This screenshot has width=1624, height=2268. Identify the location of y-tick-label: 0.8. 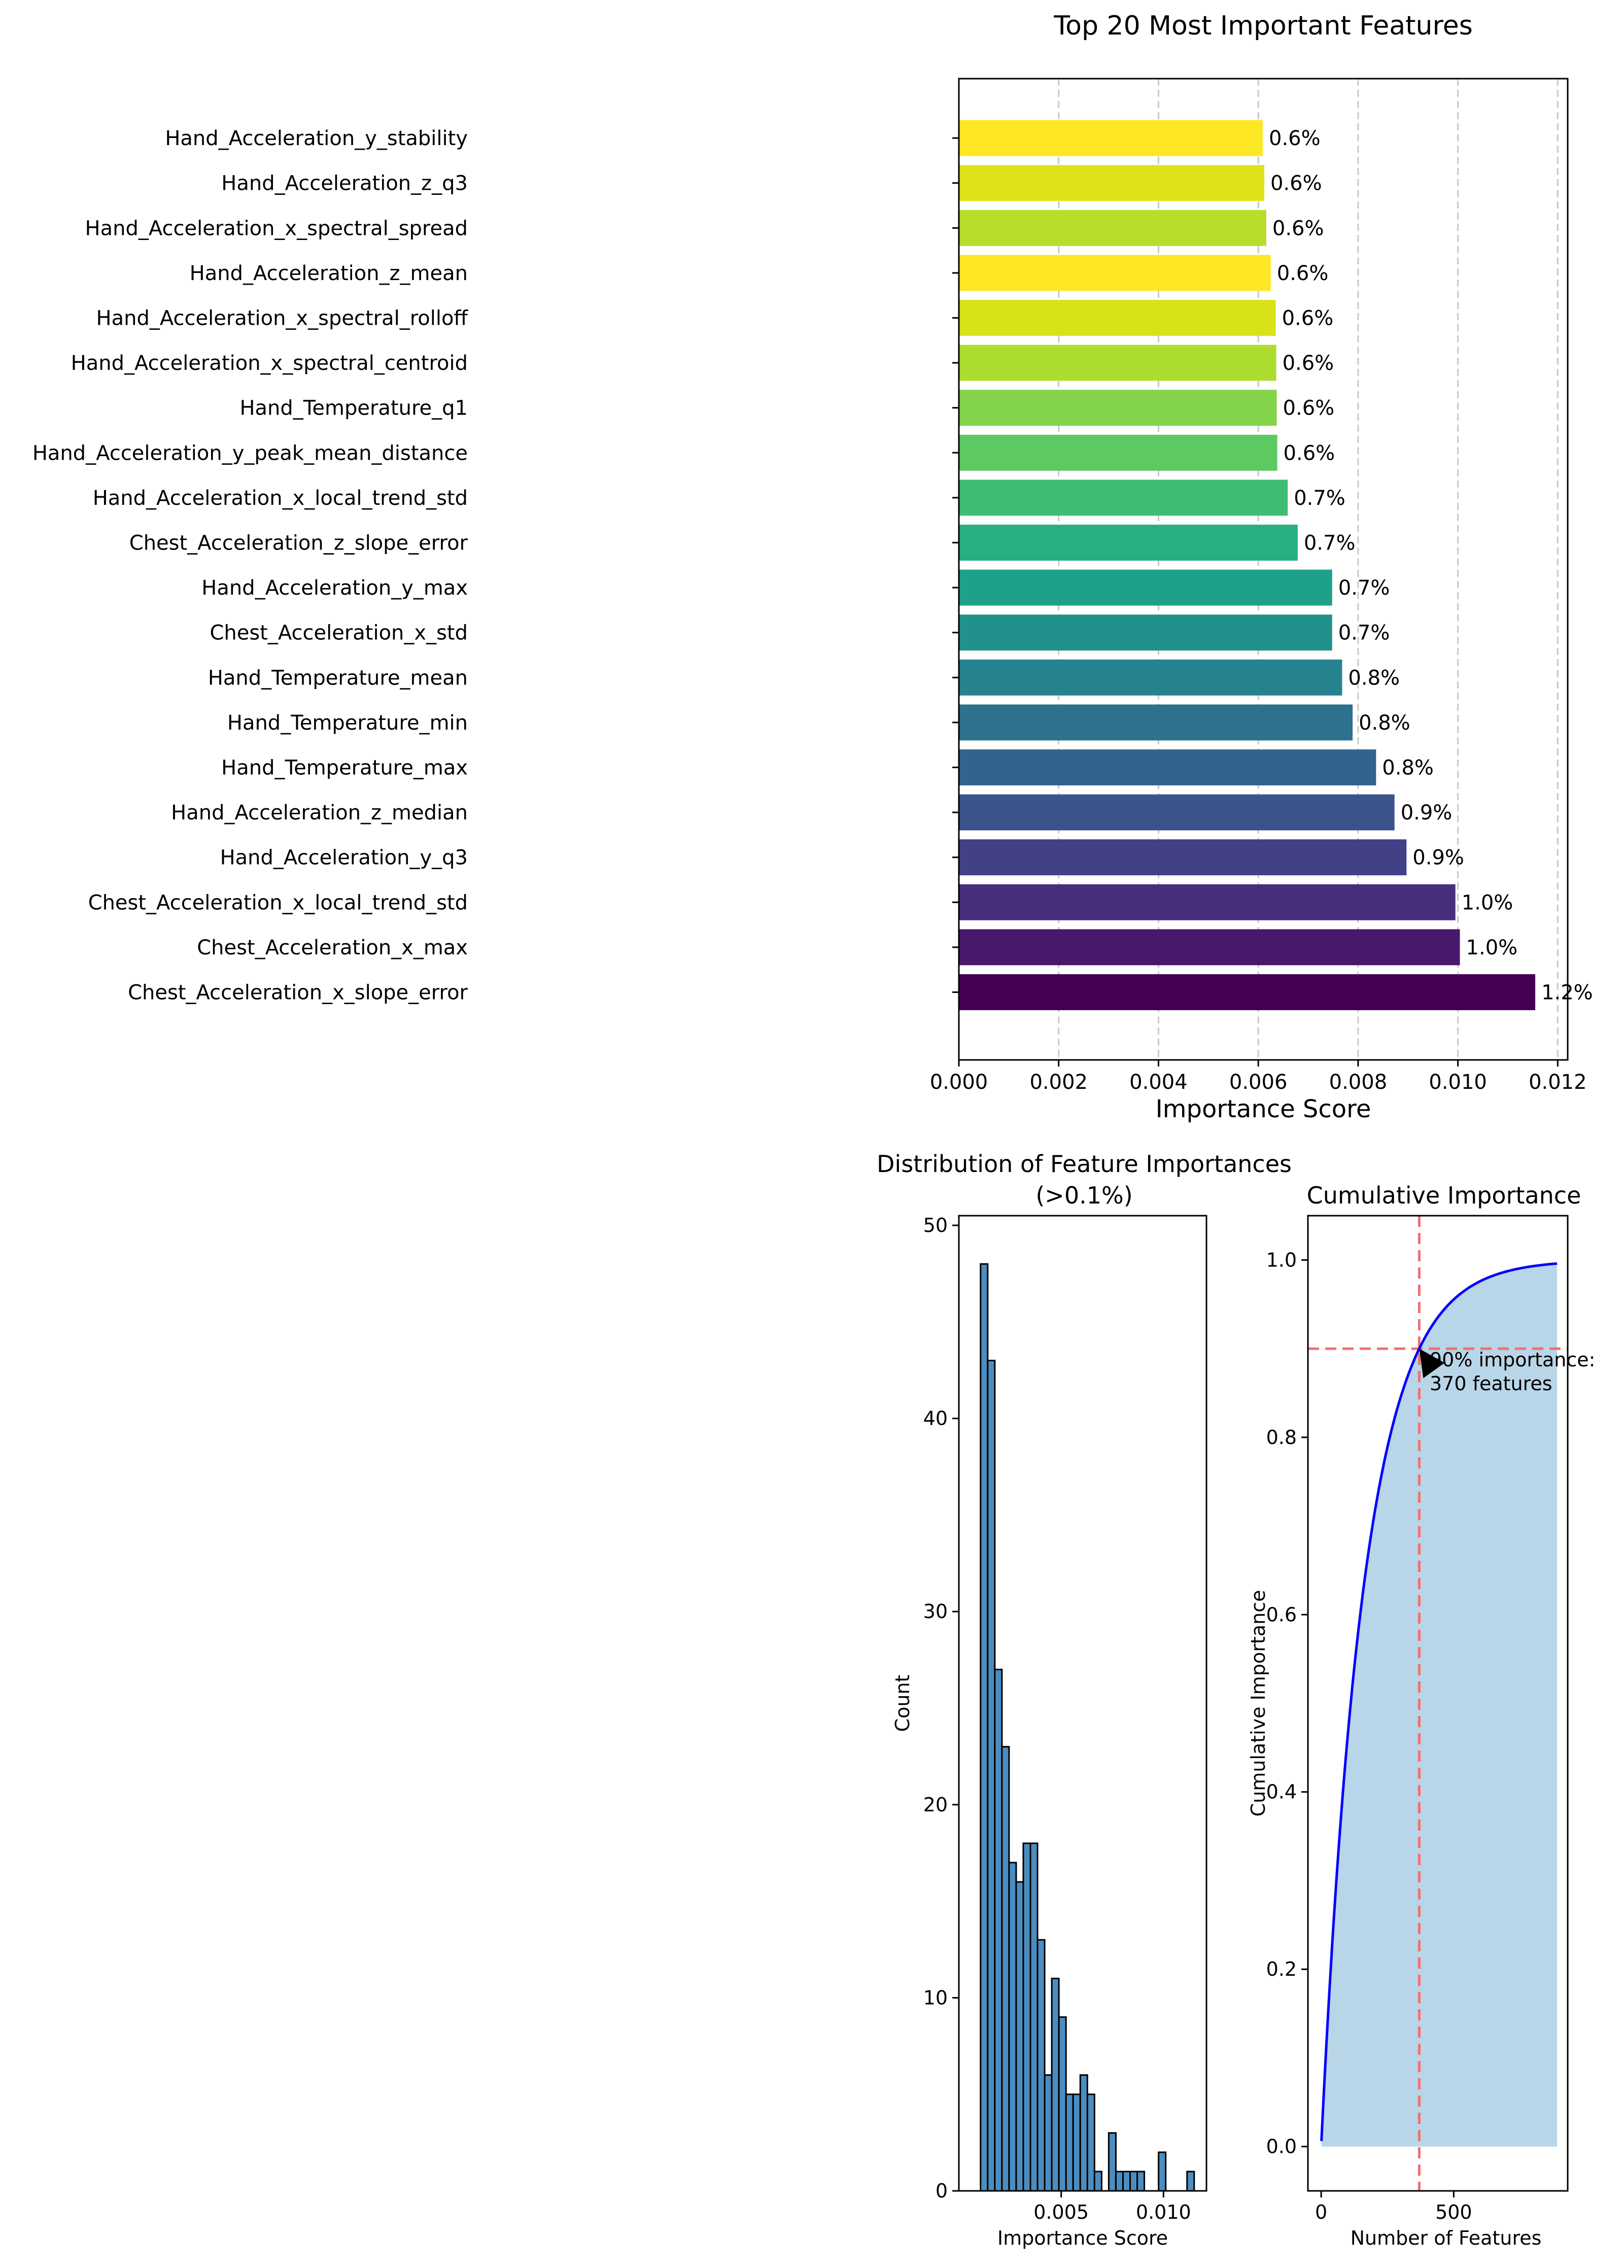
(1282, 1437).